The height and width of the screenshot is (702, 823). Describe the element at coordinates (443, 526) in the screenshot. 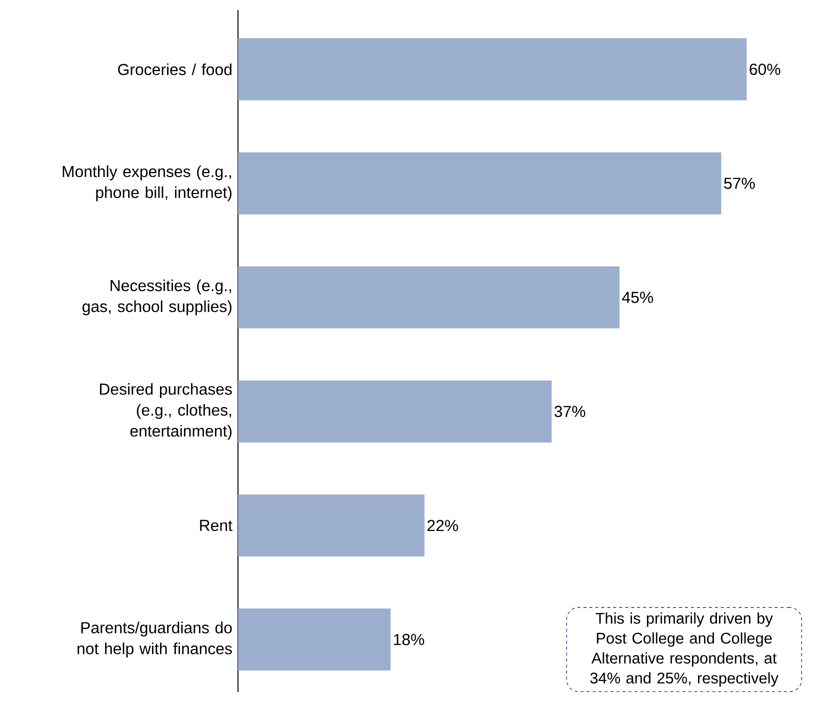

I see `data-label: 22%` at that location.